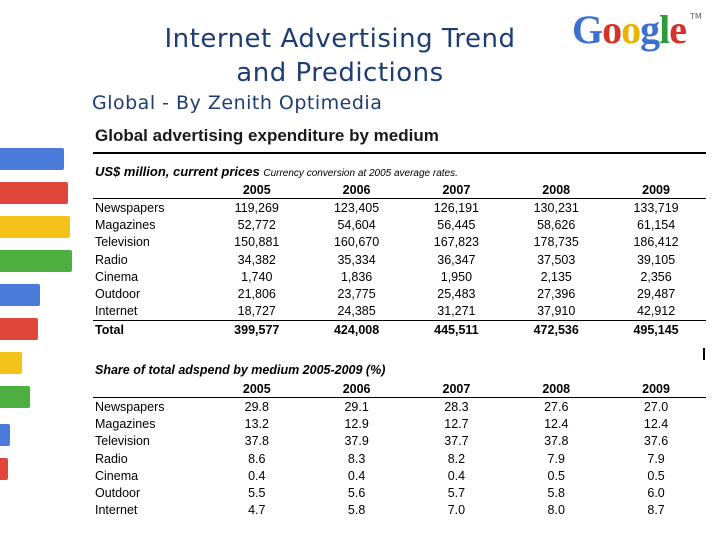 This screenshot has height=546, width=728. What do you see at coordinates (256, 259) in the screenshot?
I see `cell: 34,382` at bounding box center [256, 259].